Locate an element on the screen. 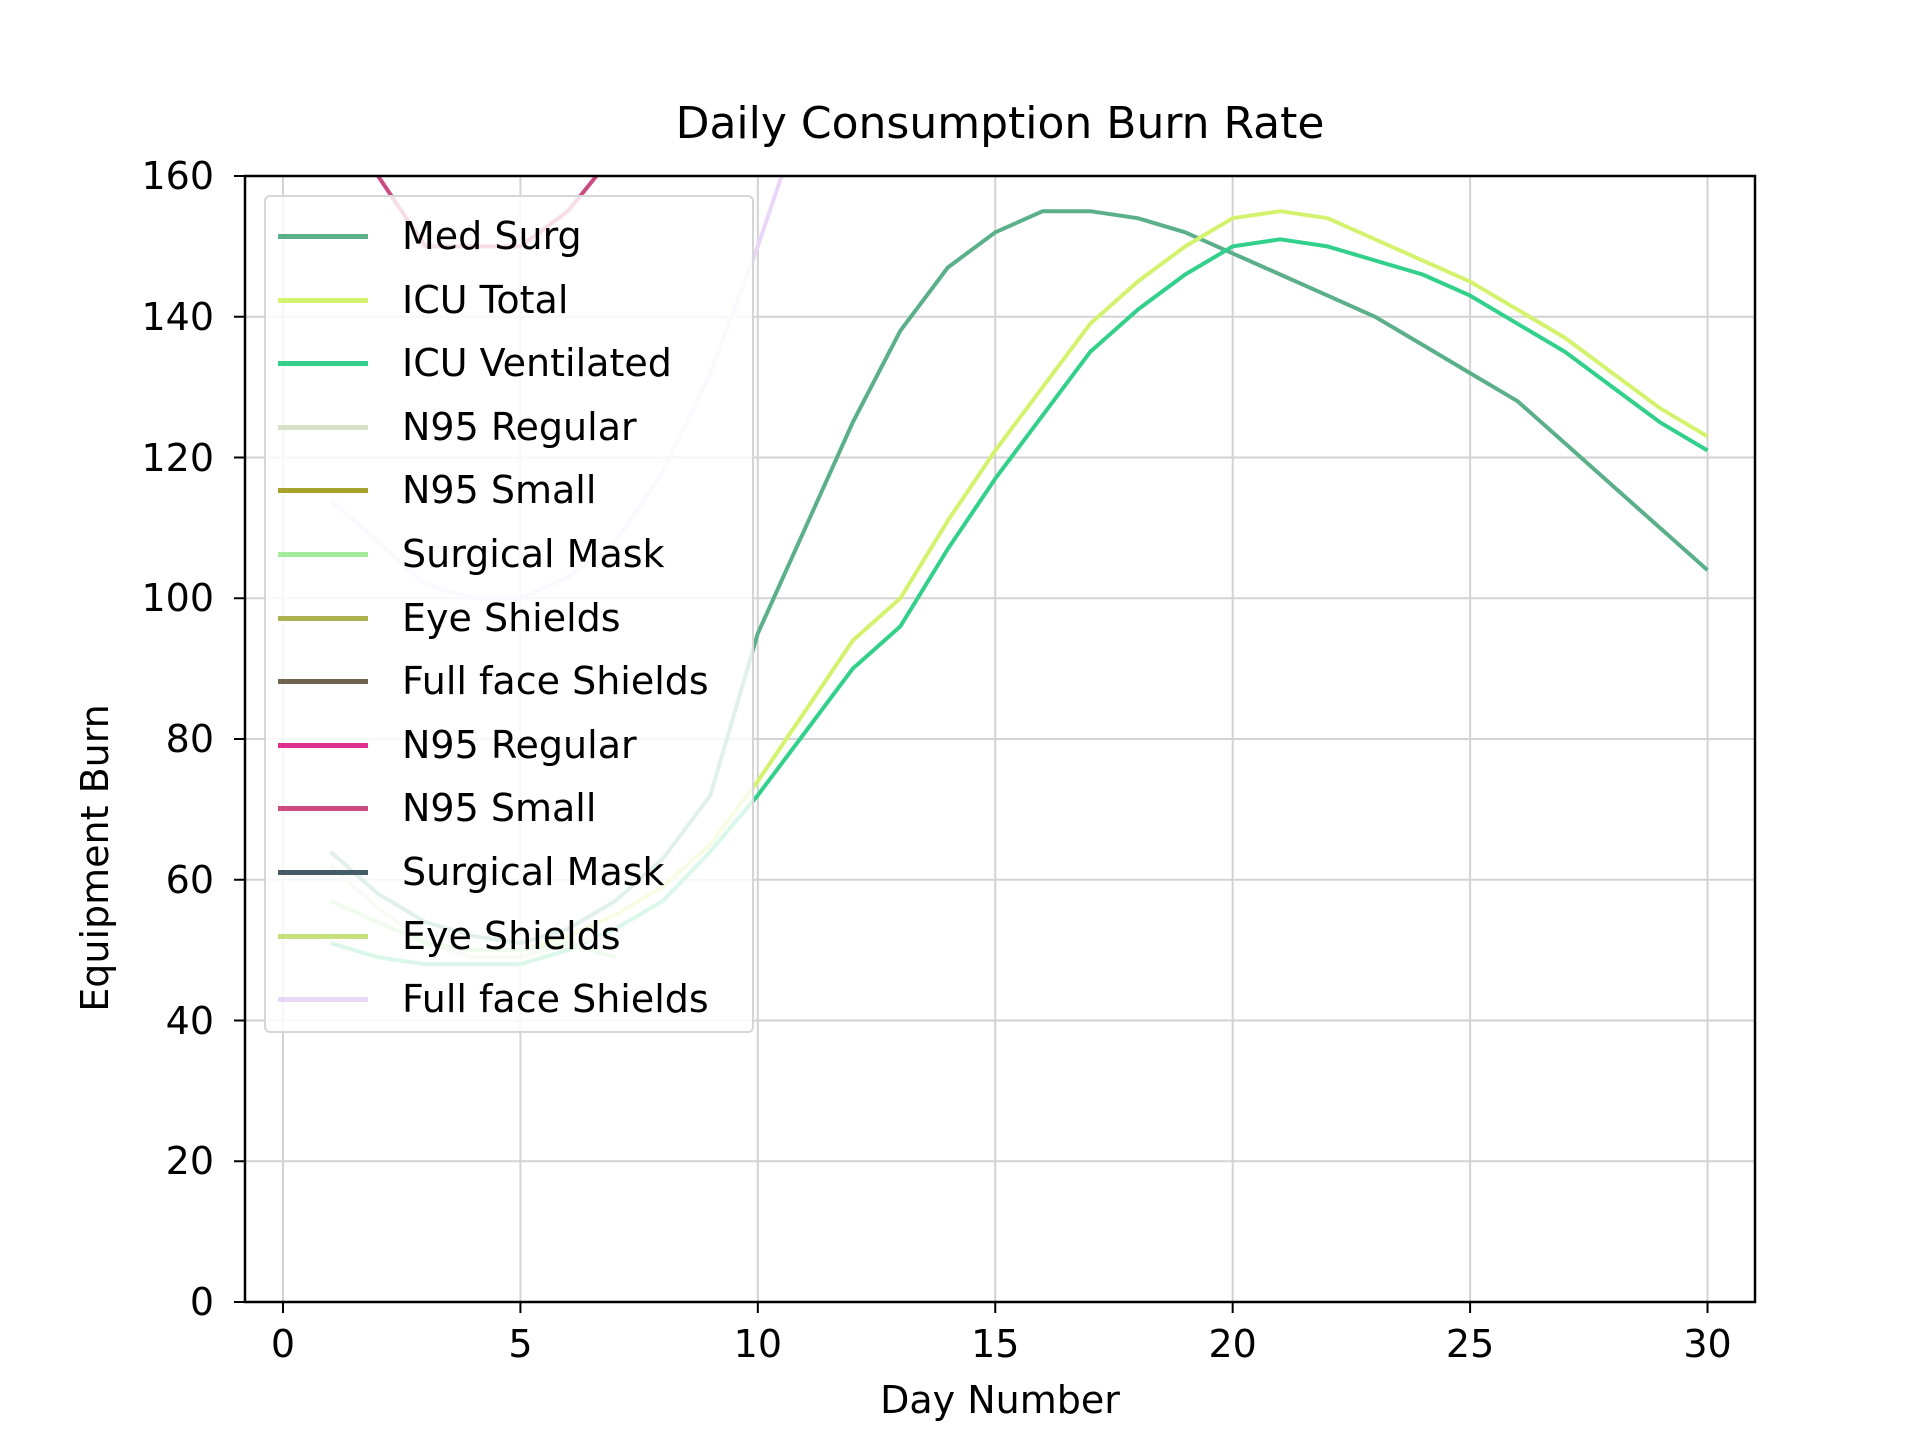 The image size is (1920, 1440). x-tick-label: 30 is located at coordinates (1707, 1344).